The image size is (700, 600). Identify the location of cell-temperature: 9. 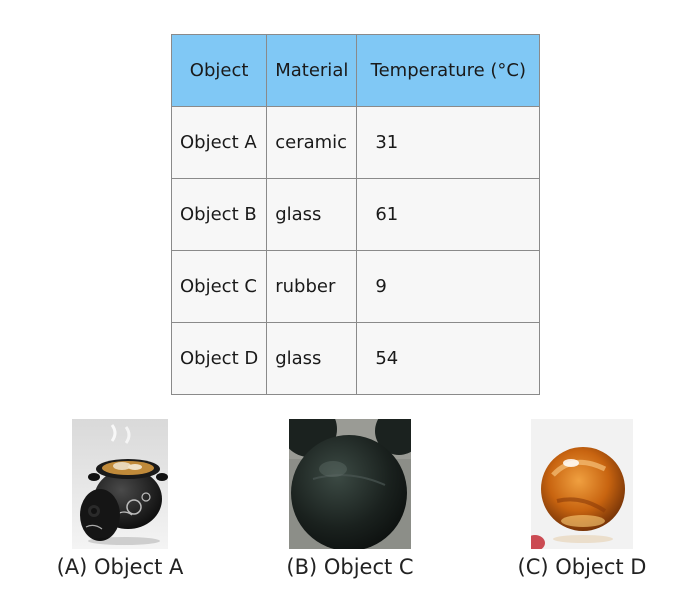
(448, 286).